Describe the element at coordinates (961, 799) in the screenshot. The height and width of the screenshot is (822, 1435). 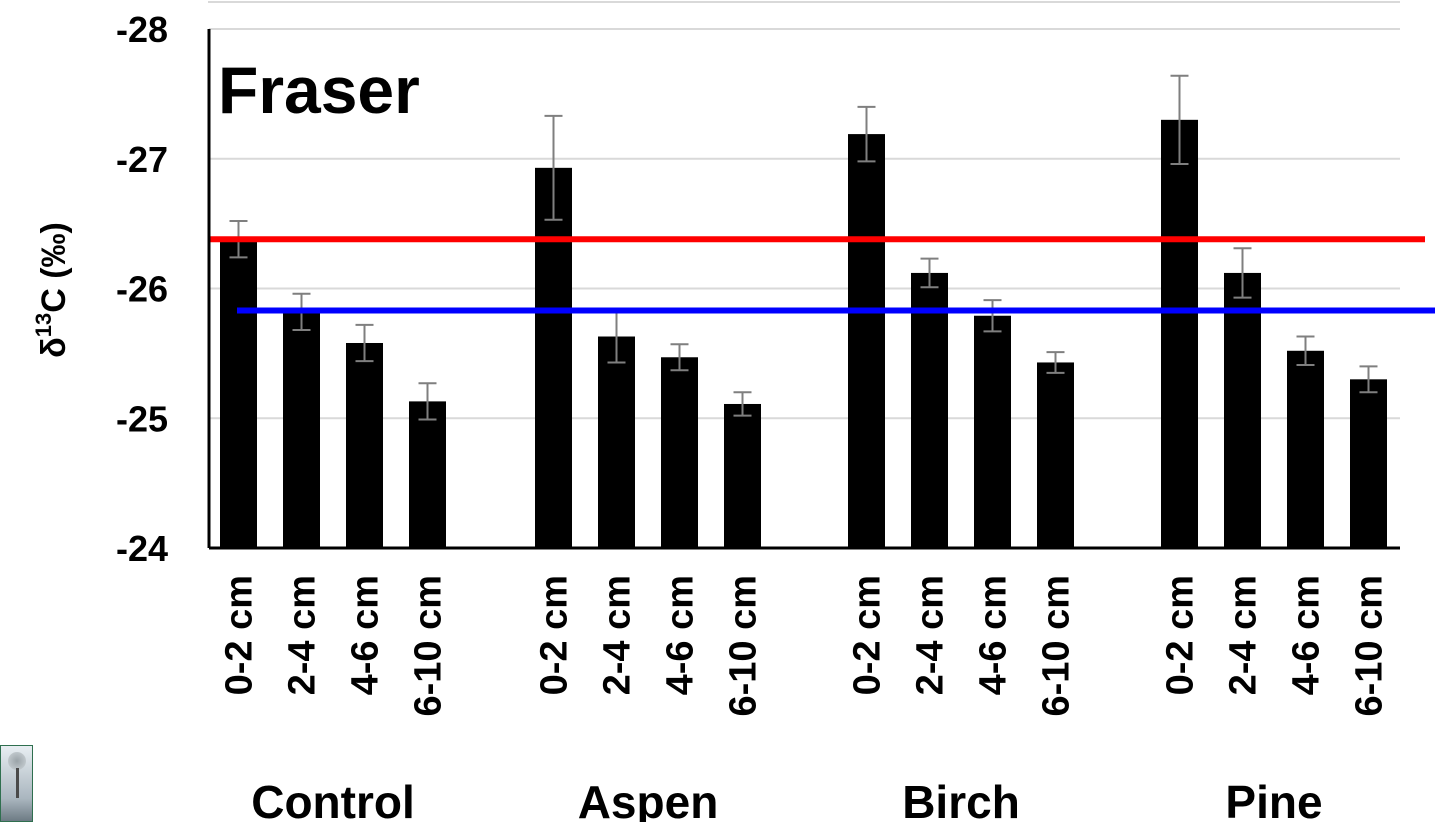
I see `group-label: Birch` at that location.